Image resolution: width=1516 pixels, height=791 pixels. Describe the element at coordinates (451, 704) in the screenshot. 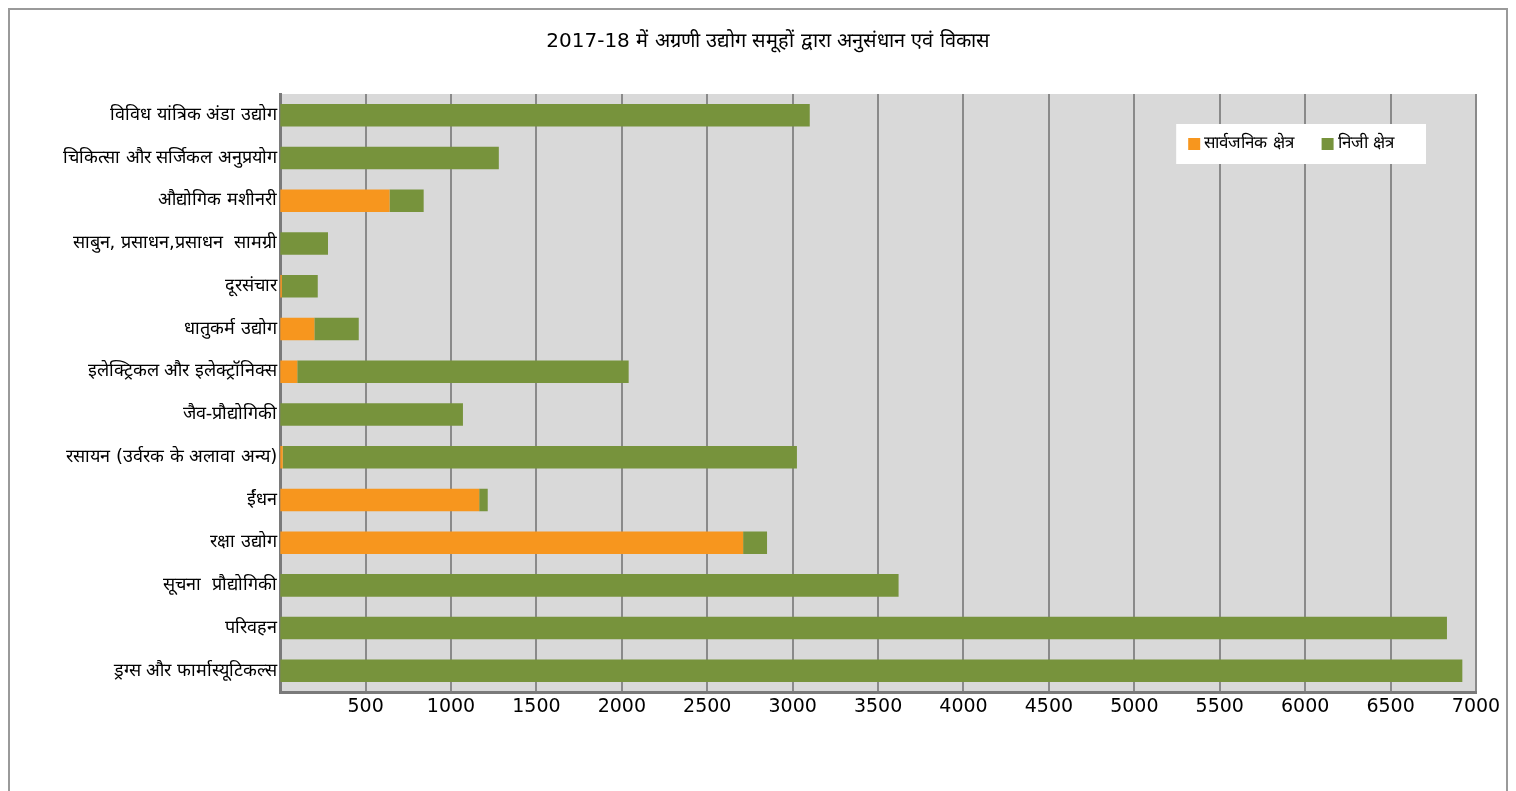

I see `x-tick-label: 1000` at that location.